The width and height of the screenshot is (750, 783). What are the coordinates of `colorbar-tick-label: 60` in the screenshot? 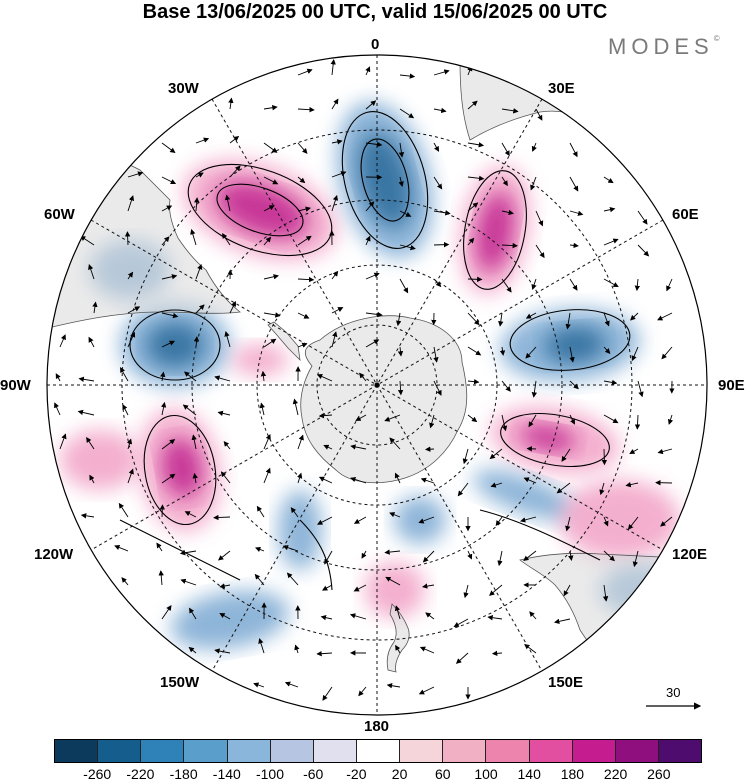 It's located at (443, 774).